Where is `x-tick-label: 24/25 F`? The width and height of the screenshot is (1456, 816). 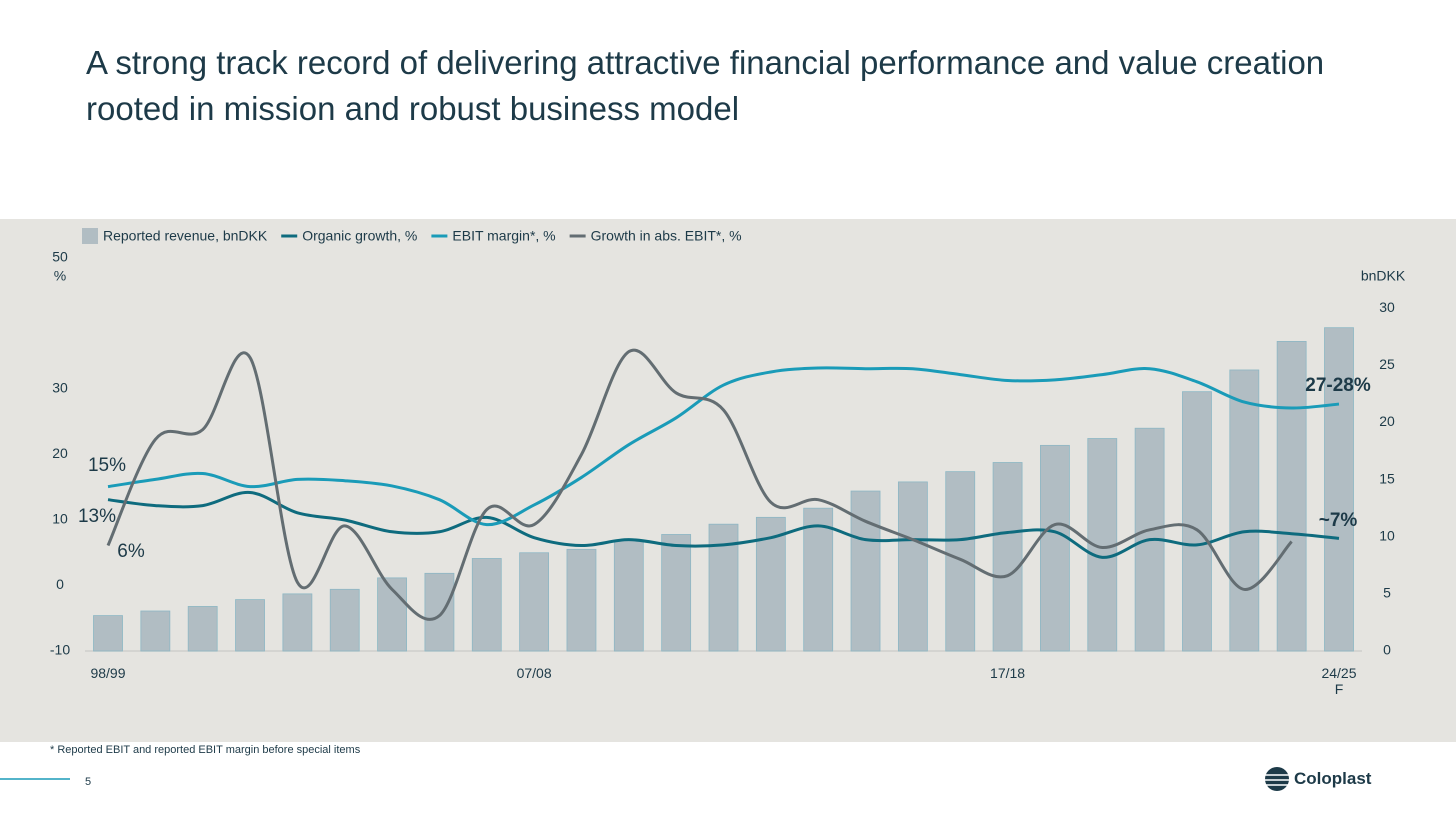 x-tick-label: 24/25 F is located at coordinates (1339, 681).